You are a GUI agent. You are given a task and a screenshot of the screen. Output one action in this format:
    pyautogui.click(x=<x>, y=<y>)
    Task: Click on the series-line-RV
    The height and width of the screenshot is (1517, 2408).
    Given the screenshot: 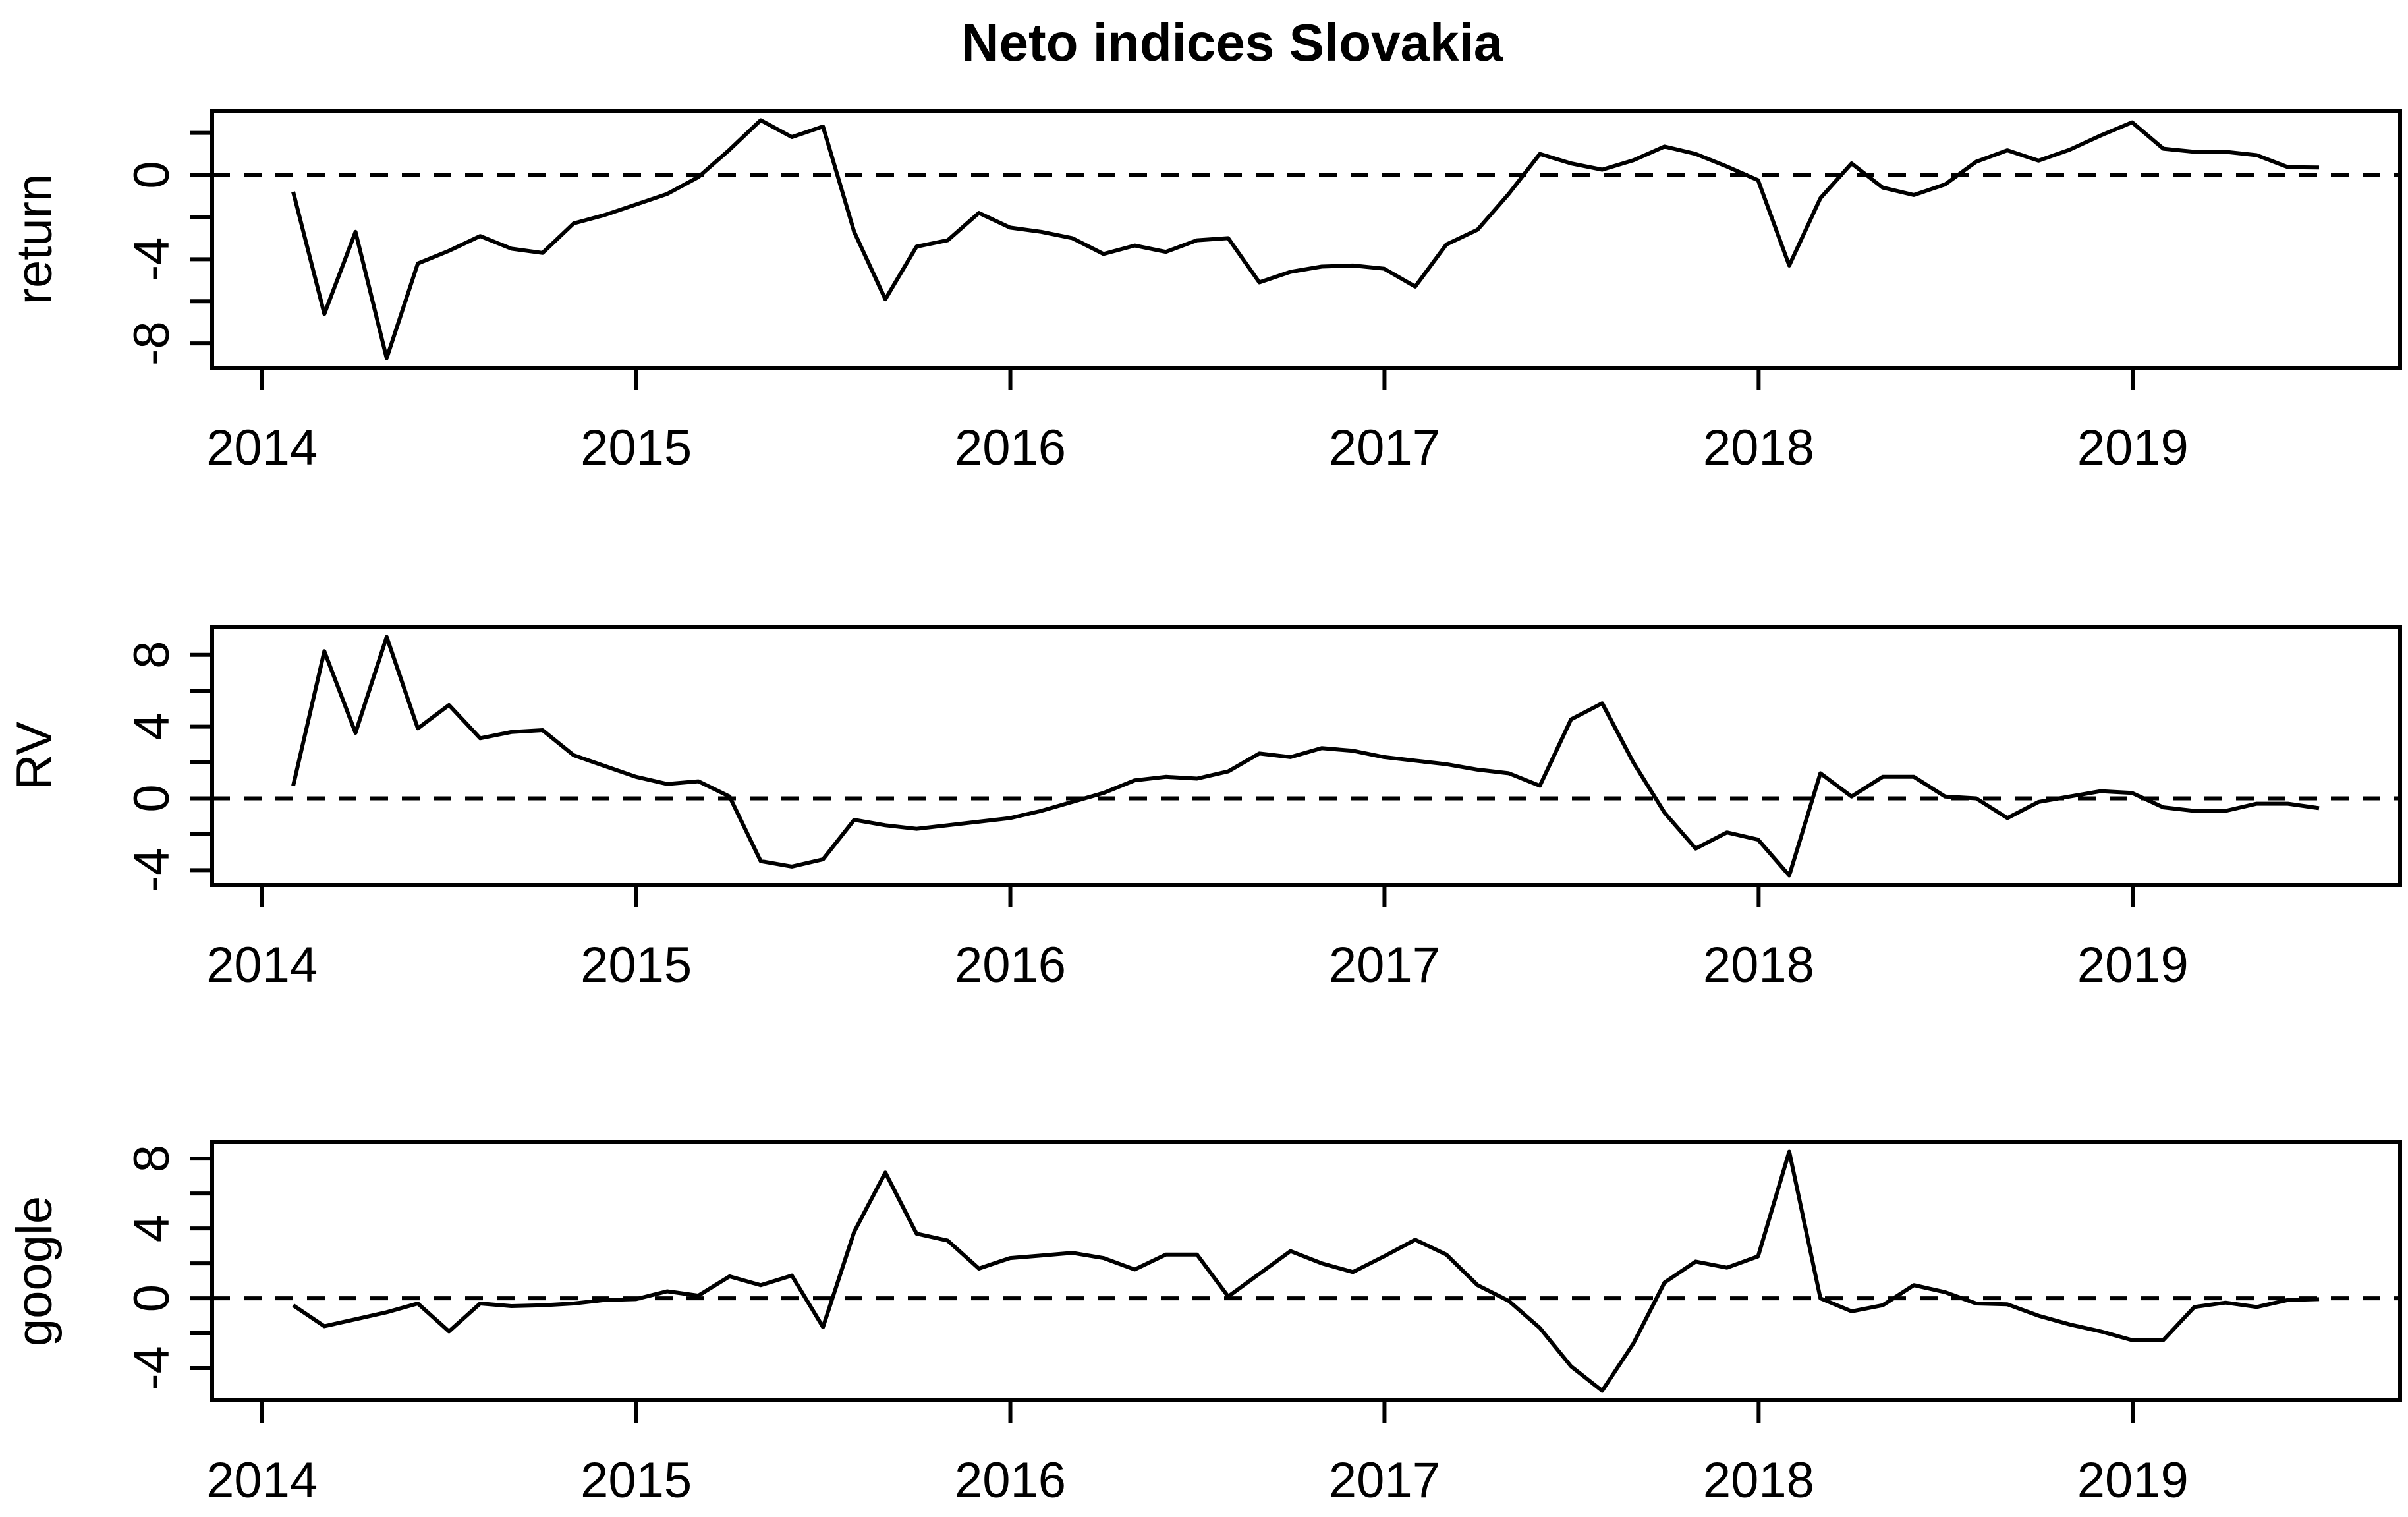 What is the action you would take?
    pyautogui.click(x=1305, y=756)
    